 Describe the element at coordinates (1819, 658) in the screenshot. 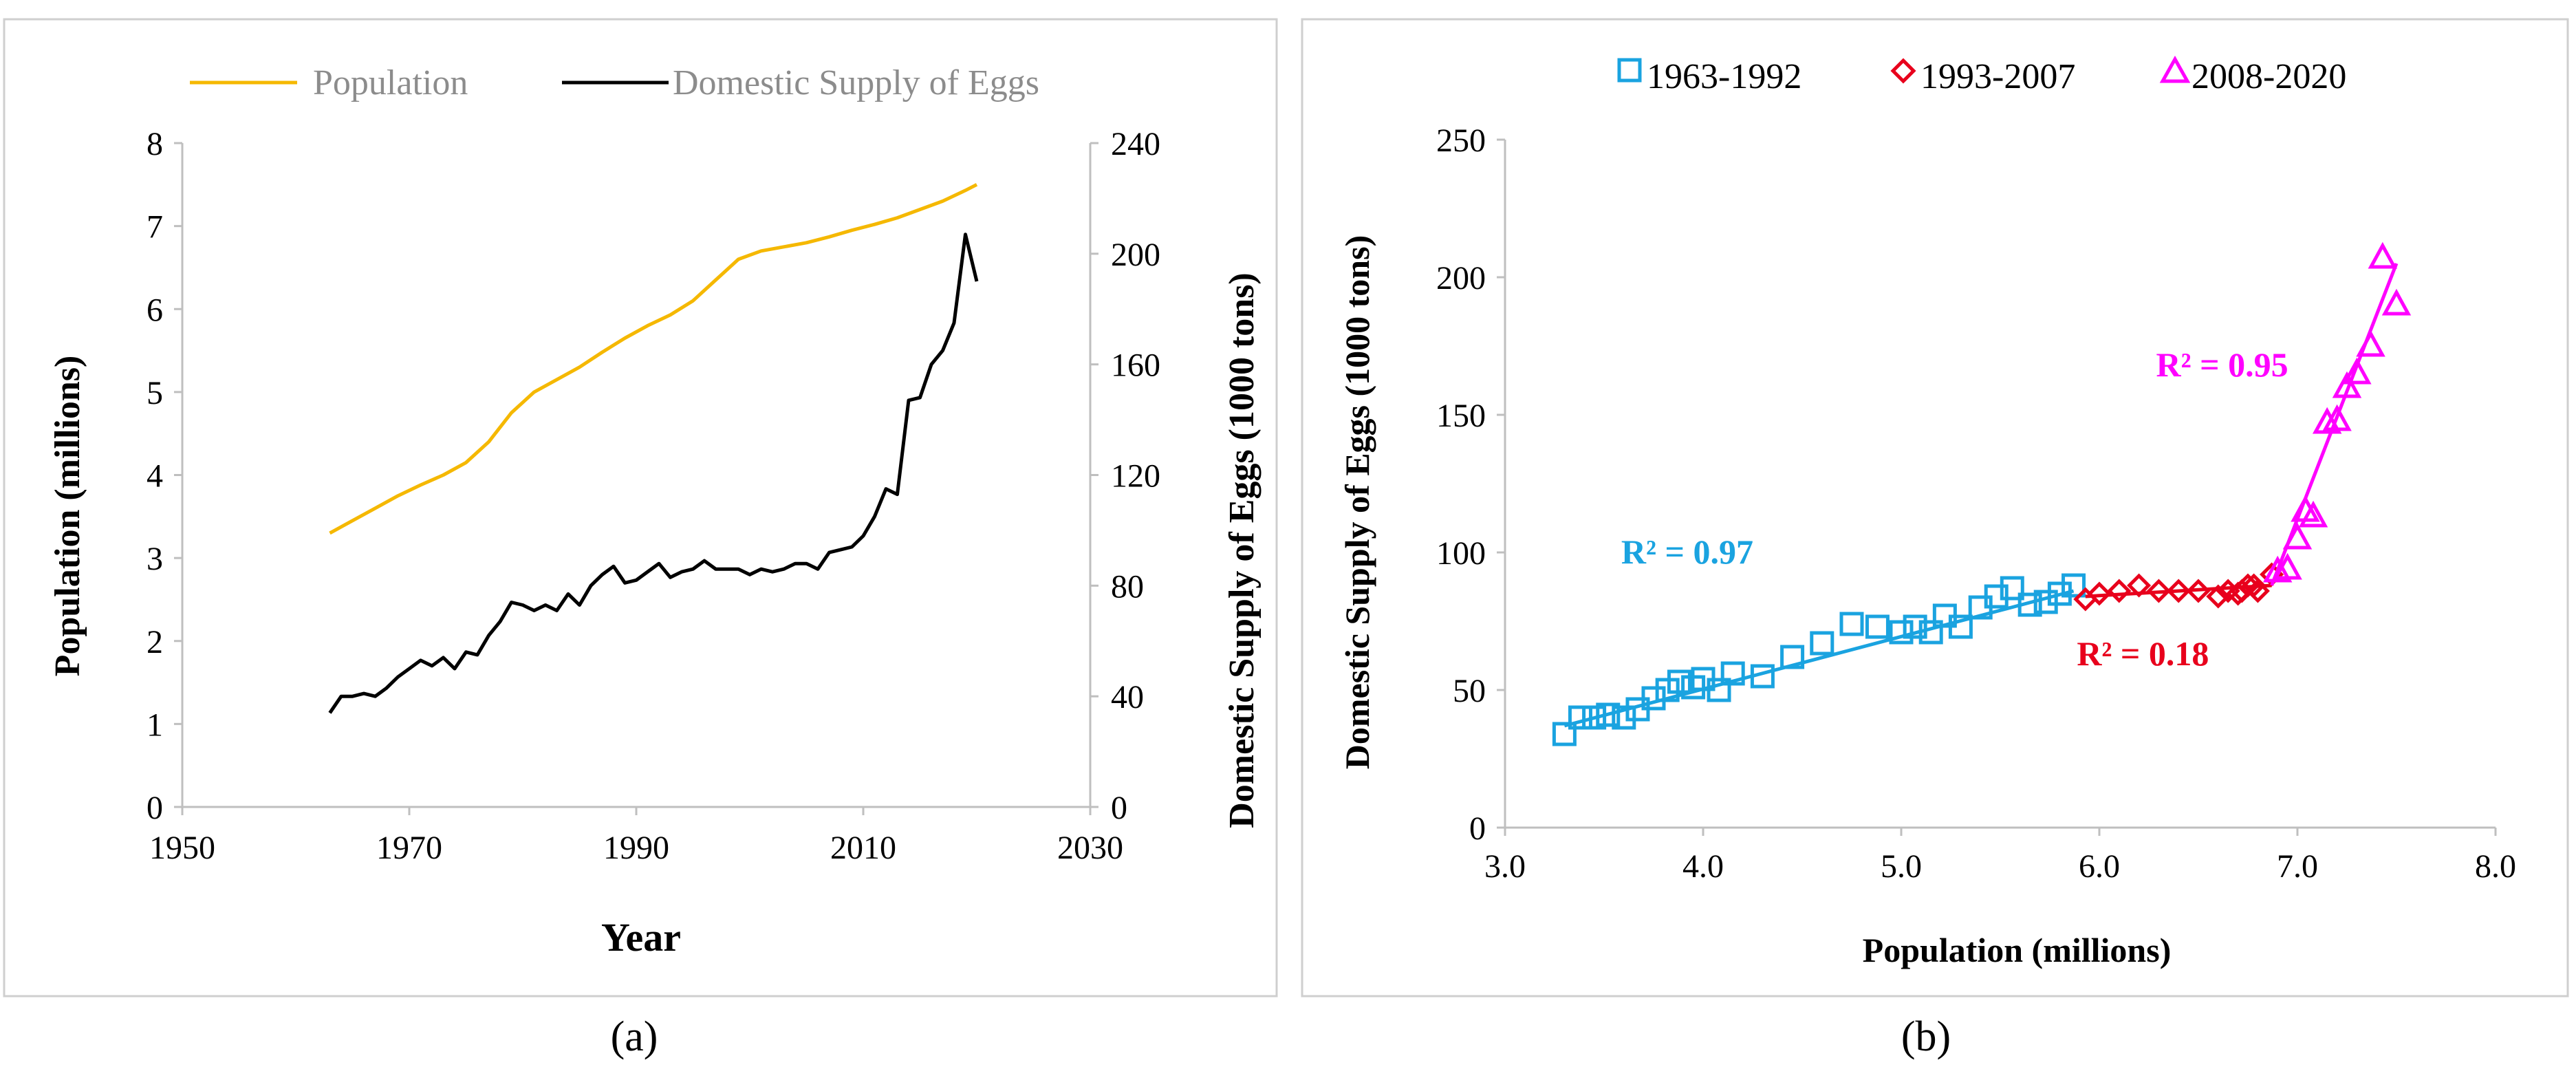

I see `trendline-1963-1992` at that location.